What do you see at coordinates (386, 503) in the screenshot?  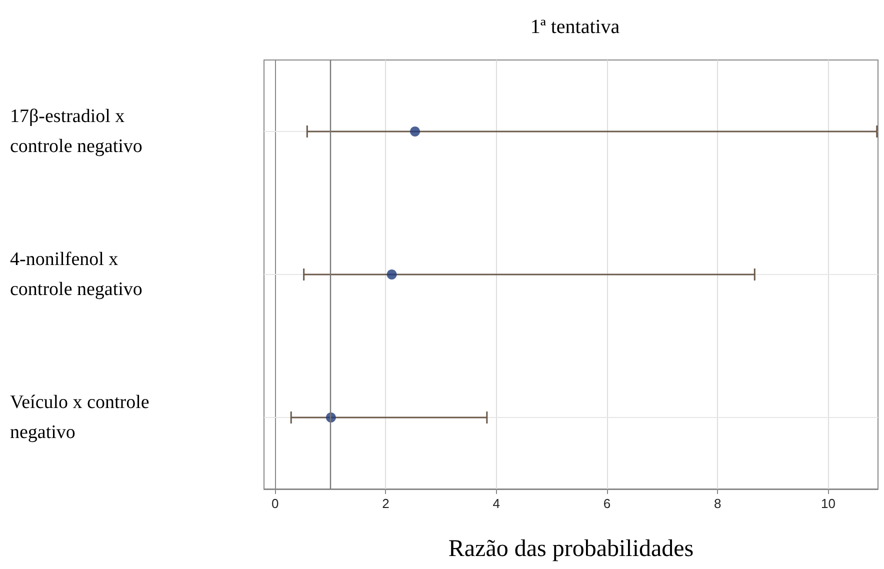 I see `x-tick-label: 2` at bounding box center [386, 503].